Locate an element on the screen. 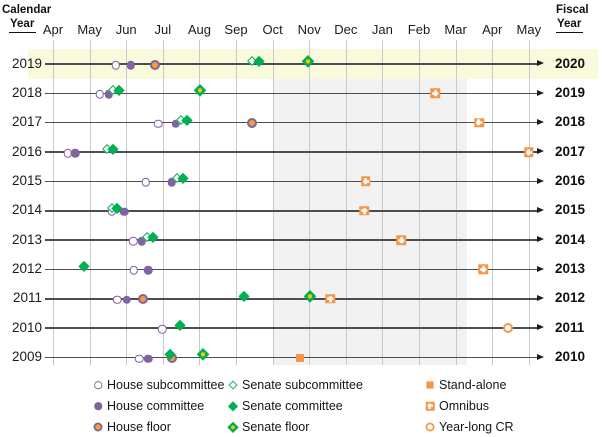  month-label: Oct is located at coordinates (272, 29).